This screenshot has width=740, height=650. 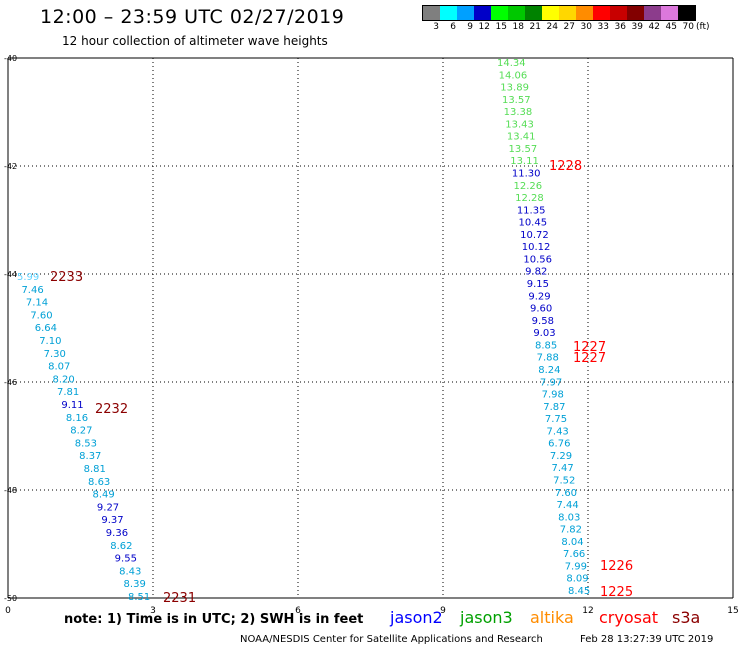 I want to click on wave-height-label: 8.45, so click(x=579, y=591).